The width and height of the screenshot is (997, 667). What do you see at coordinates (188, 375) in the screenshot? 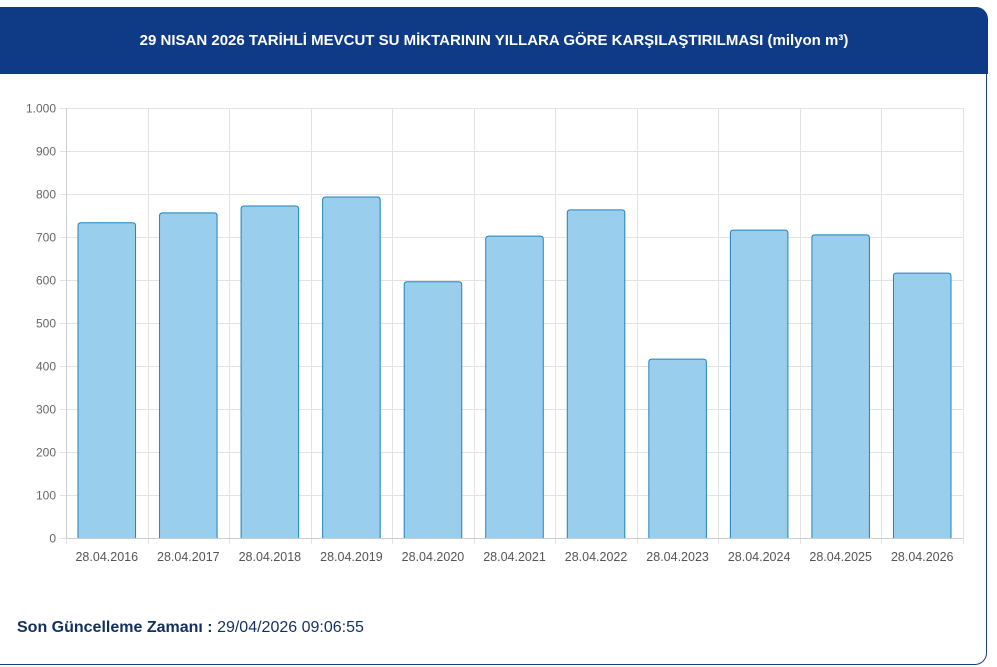
I see `bar-28.04.2017` at bounding box center [188, 375].